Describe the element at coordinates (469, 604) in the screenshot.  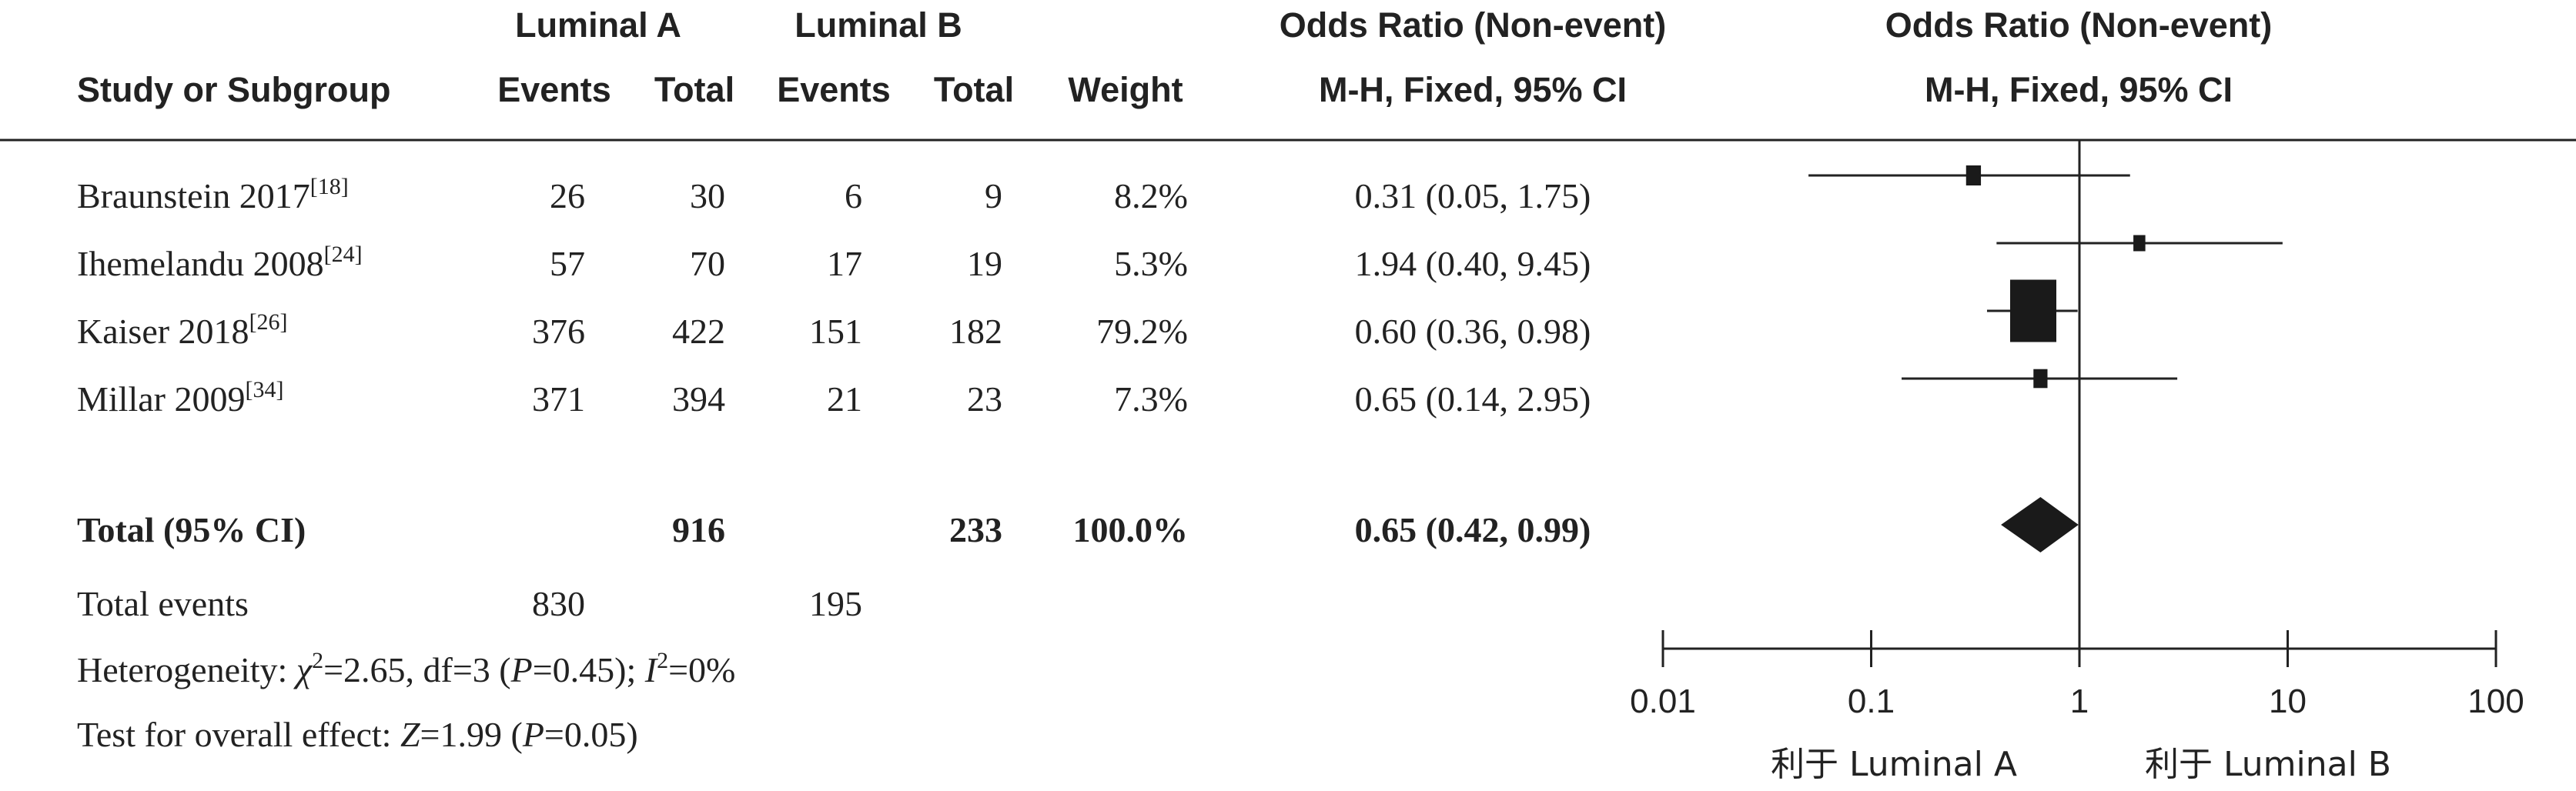
I see `total-events-row: Total events 830 195` at that location.